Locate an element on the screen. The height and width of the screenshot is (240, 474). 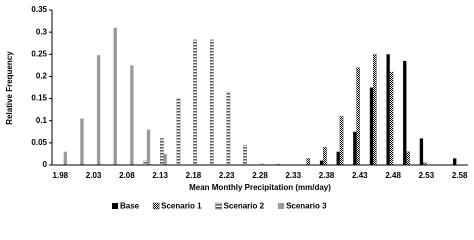
x-tick-label: 2.28 is located at coordinates (260, 175).